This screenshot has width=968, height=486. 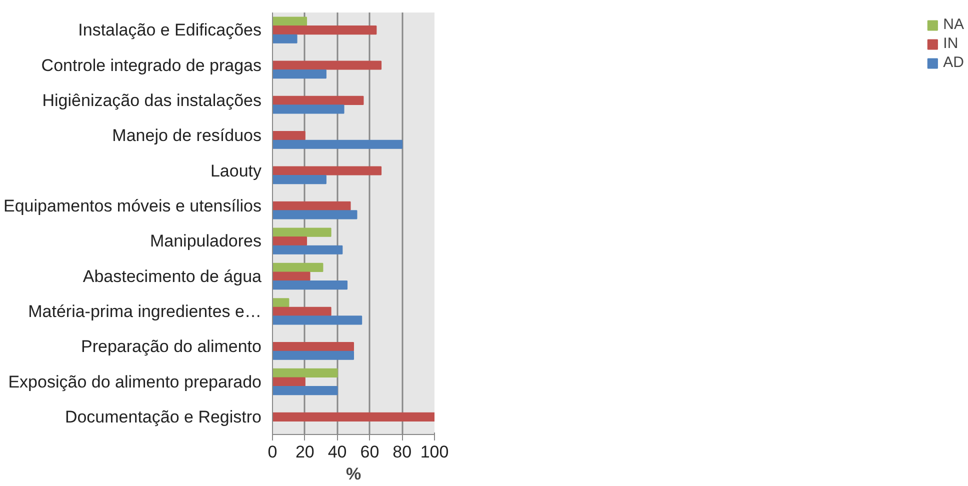 What do you see at coordinates (171, 346) in the screenshot?
I see `y-tick-label: Preparação do alimento` at bounding box center [171, 346].